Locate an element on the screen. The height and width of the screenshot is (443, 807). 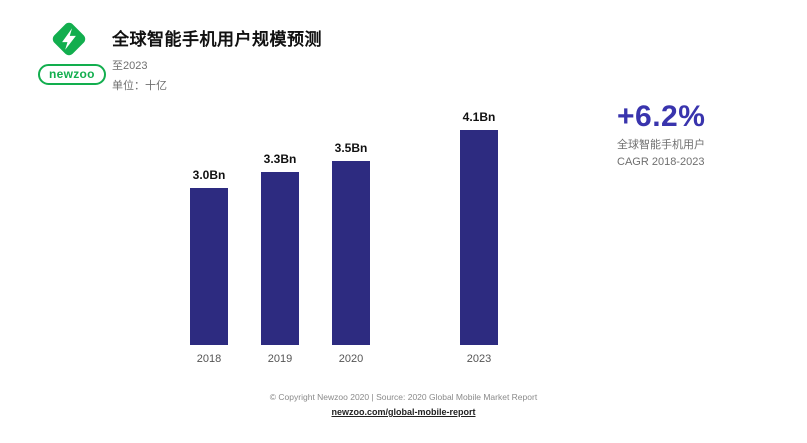
unit-label: 单位：十亿 is located at coordinates (139, 86).